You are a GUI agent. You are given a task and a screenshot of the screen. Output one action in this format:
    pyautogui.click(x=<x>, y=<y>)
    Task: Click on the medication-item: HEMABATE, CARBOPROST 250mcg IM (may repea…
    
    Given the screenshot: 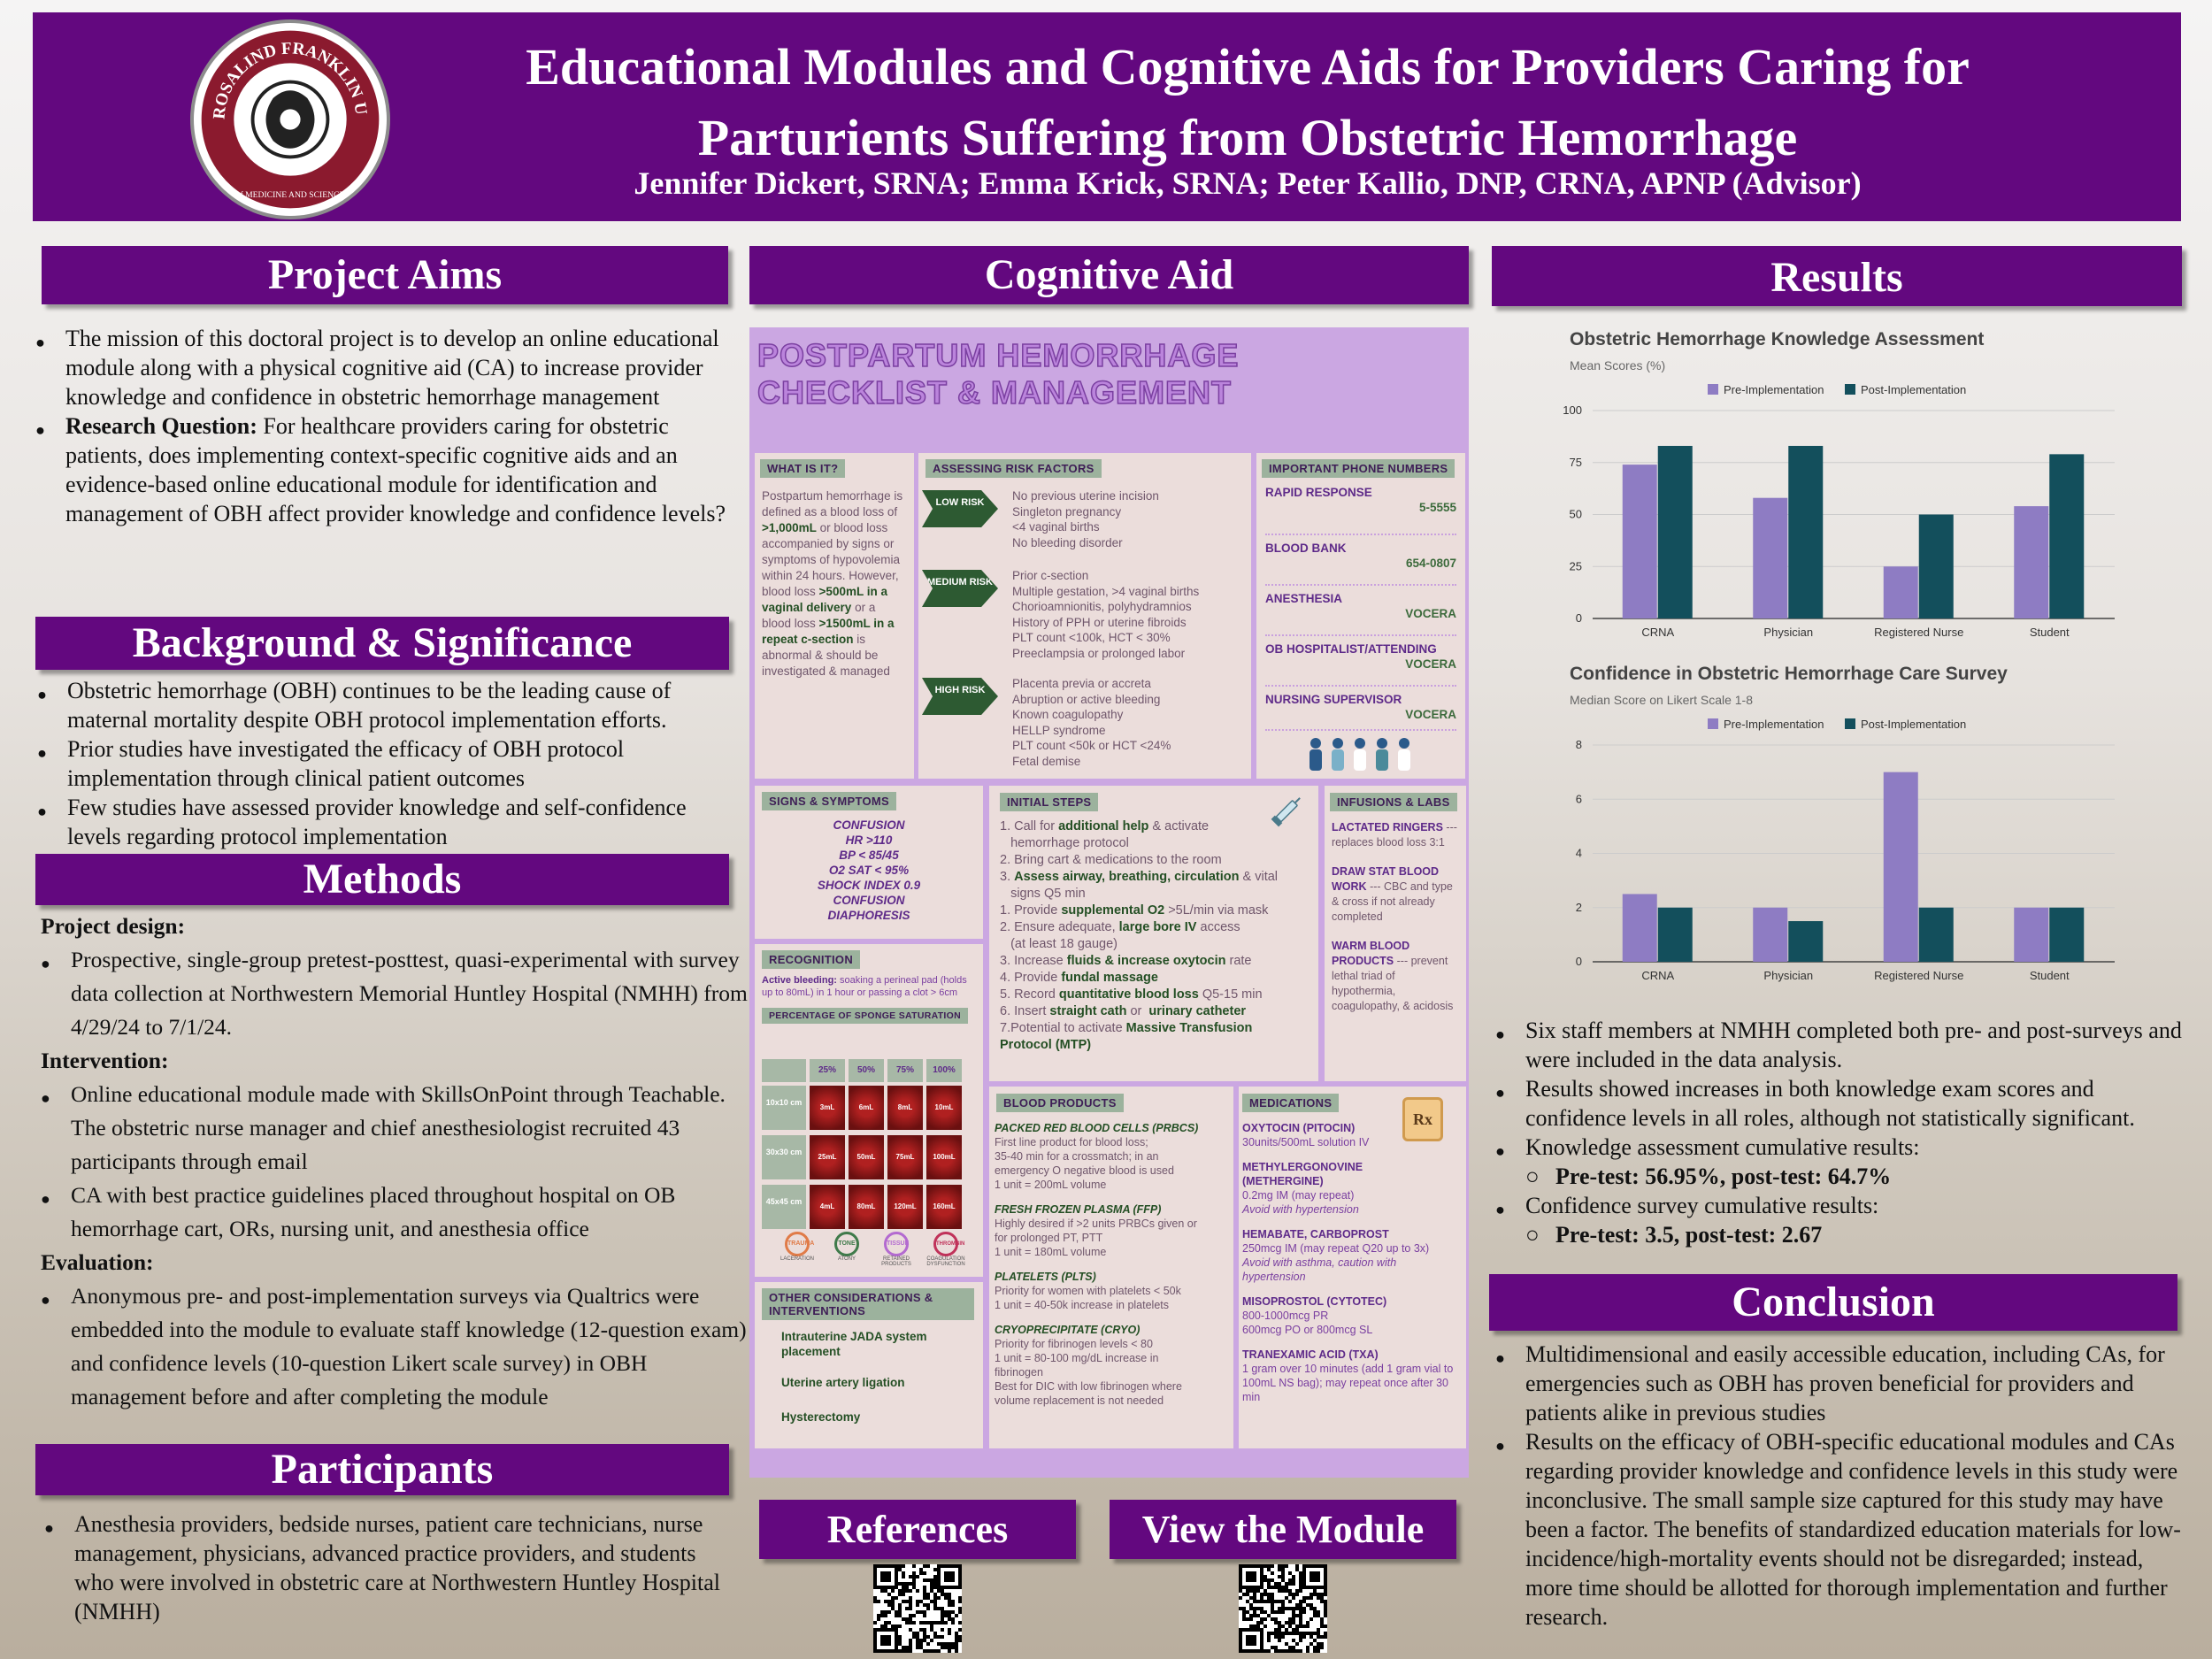 What is the action you would take?
    pyautogui.click(x=1336, y=1255)
    